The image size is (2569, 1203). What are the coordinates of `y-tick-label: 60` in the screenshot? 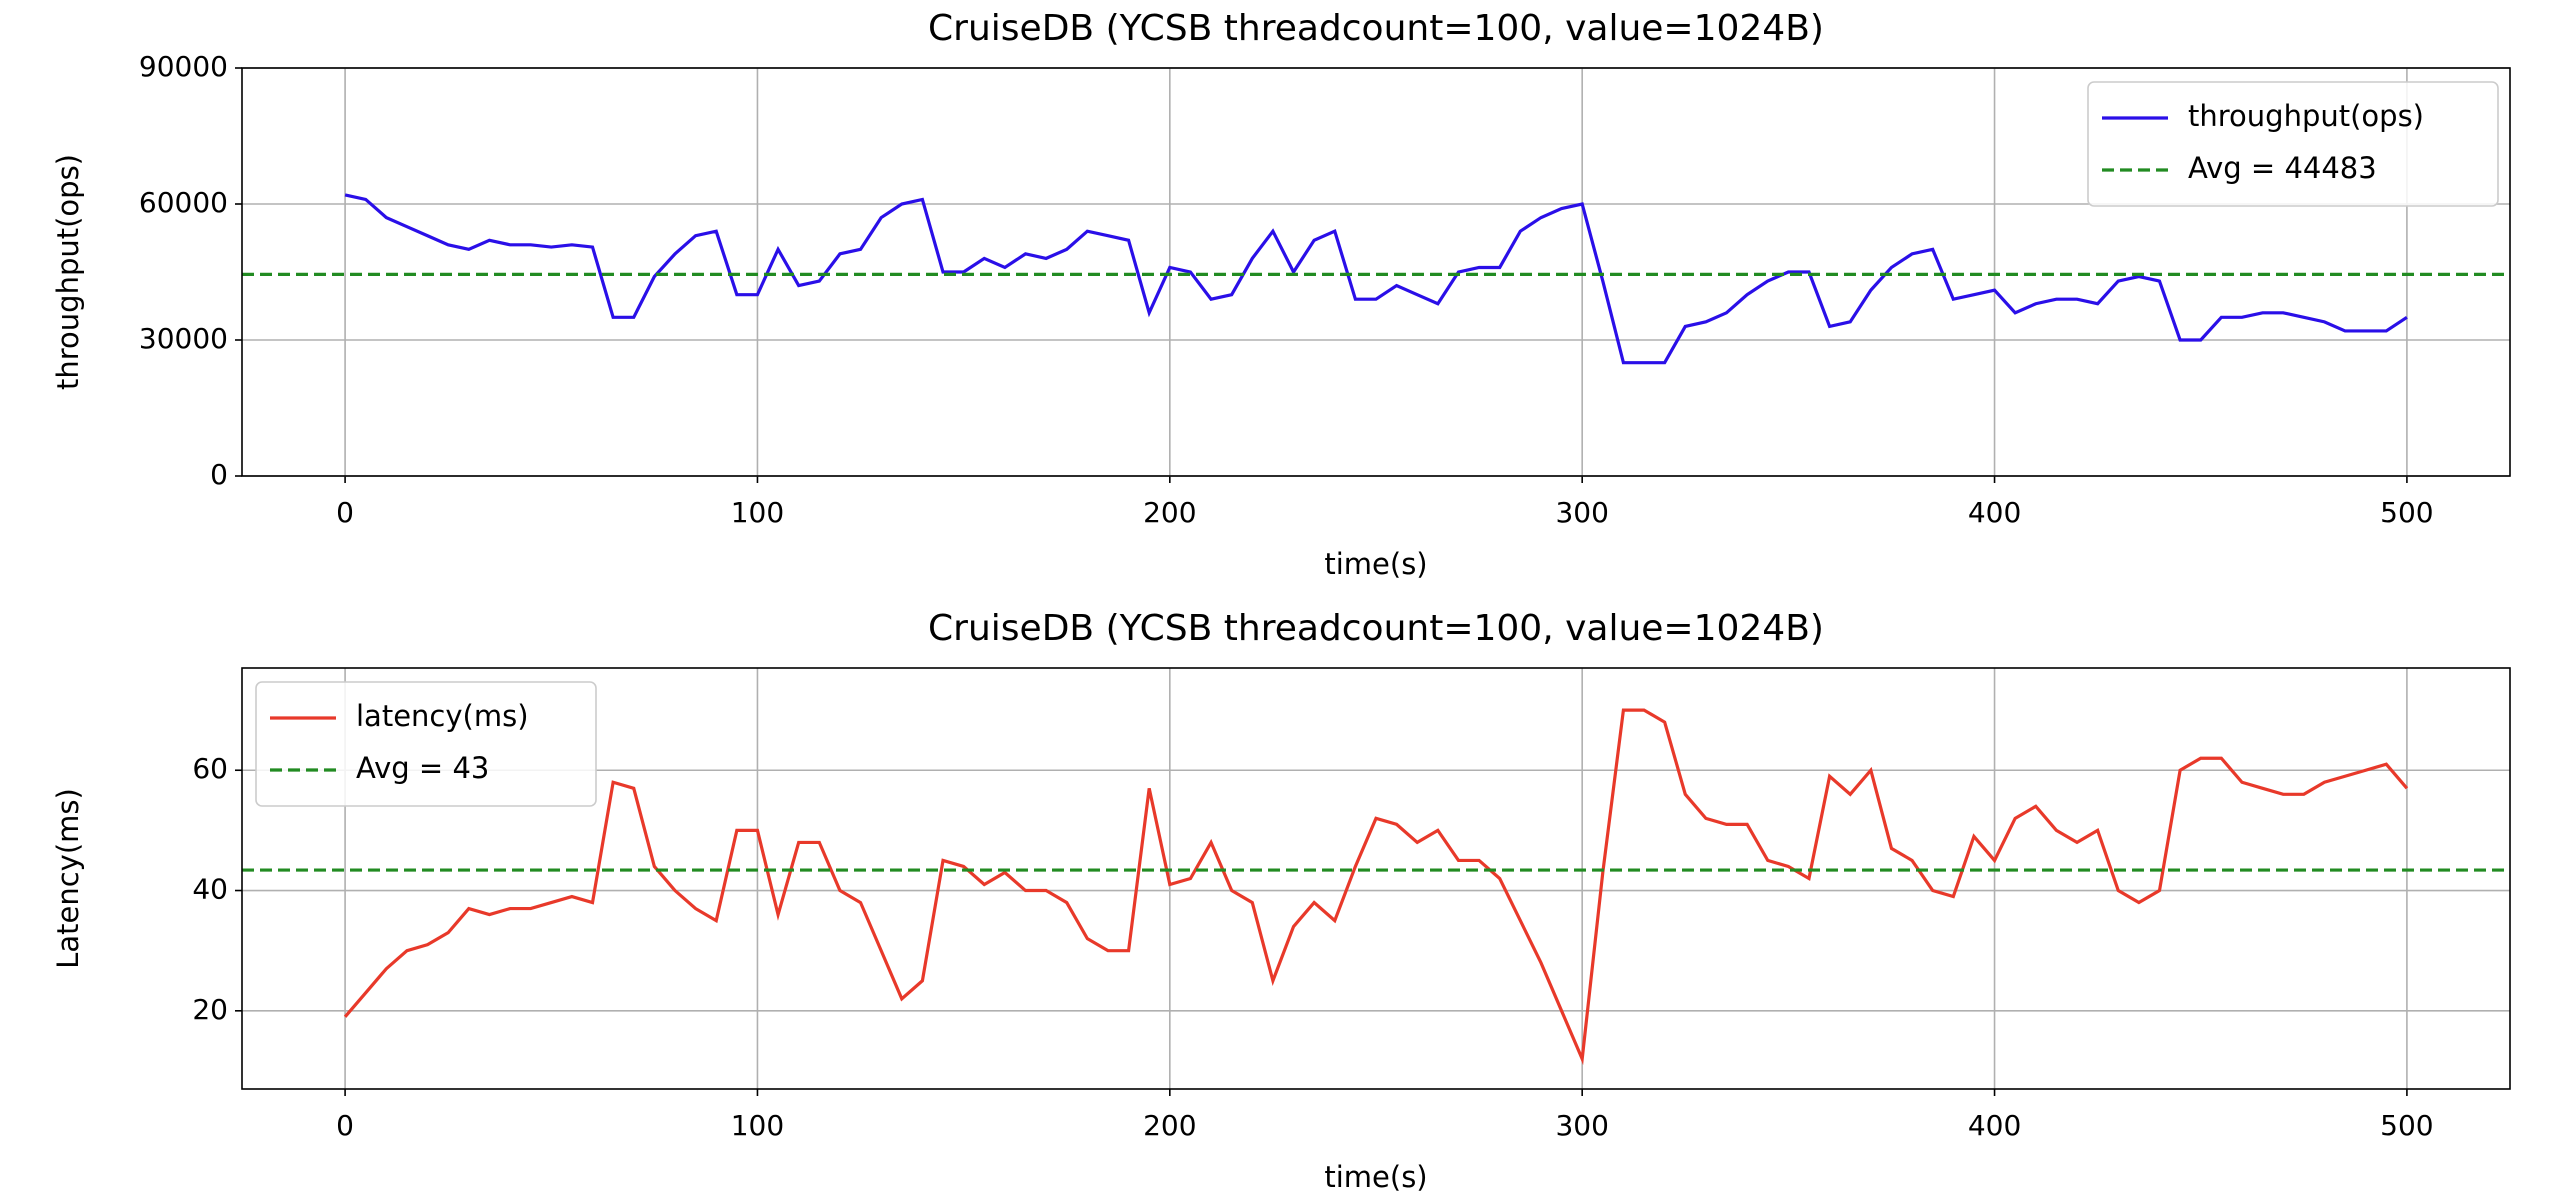 It's located at (210, 768).